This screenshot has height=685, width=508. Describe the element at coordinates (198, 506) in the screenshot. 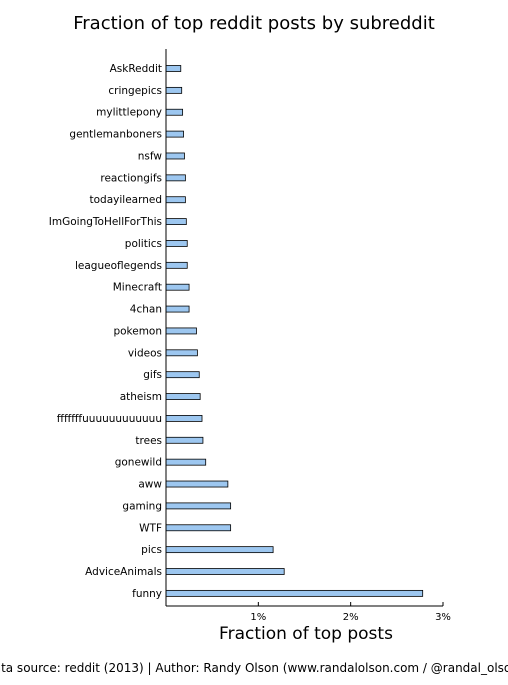

I see `bar-gaming` at that location.